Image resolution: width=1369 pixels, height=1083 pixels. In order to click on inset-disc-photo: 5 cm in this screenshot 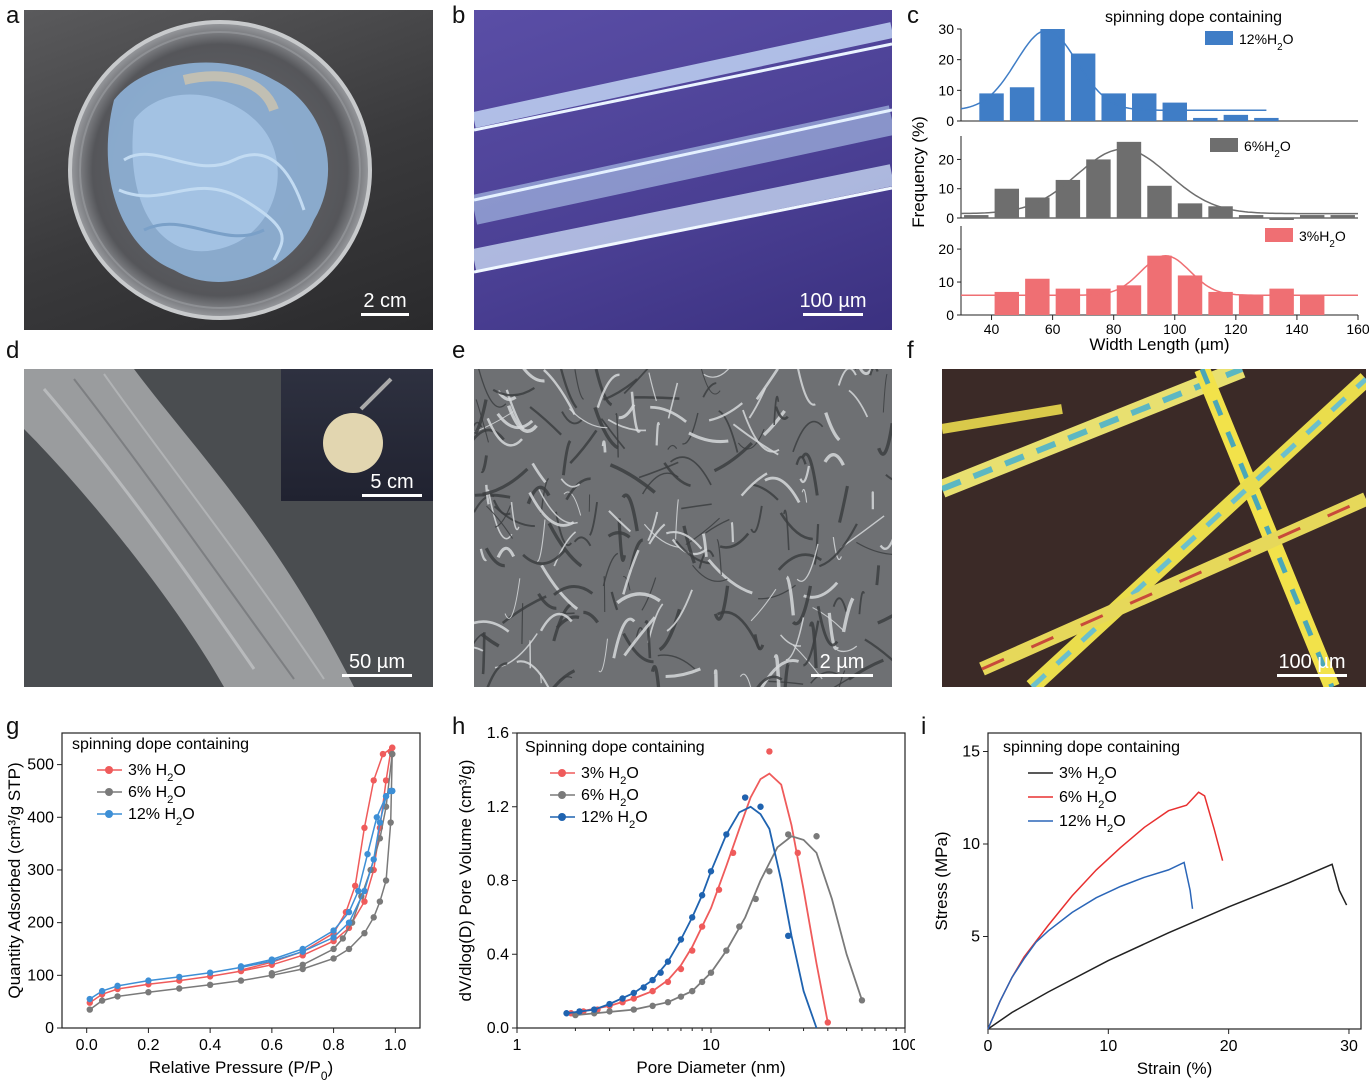, I will do `click(357, 435)`.